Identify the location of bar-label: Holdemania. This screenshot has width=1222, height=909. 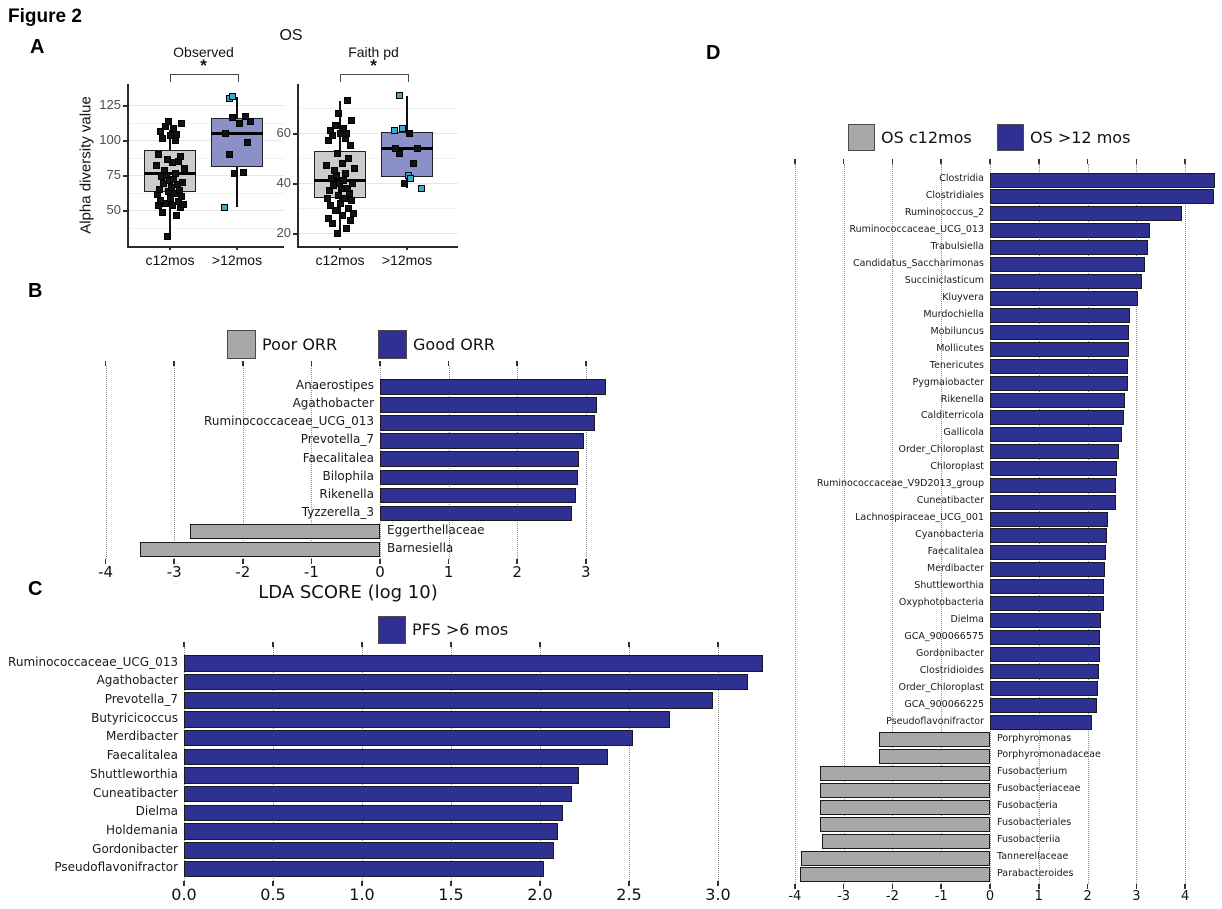
(141, 829).